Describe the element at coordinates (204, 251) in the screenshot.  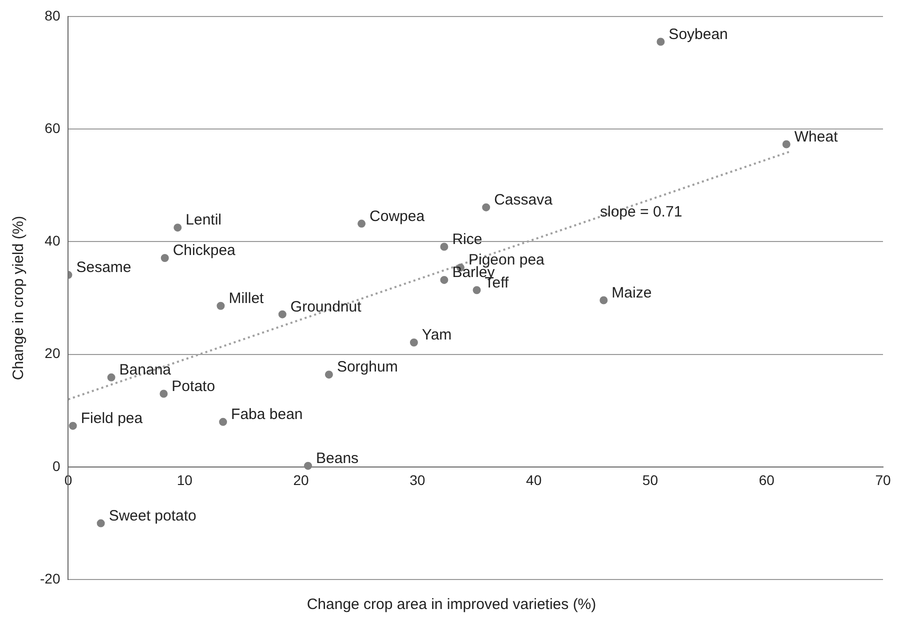
I see `annotation: Chickpea` at that location.